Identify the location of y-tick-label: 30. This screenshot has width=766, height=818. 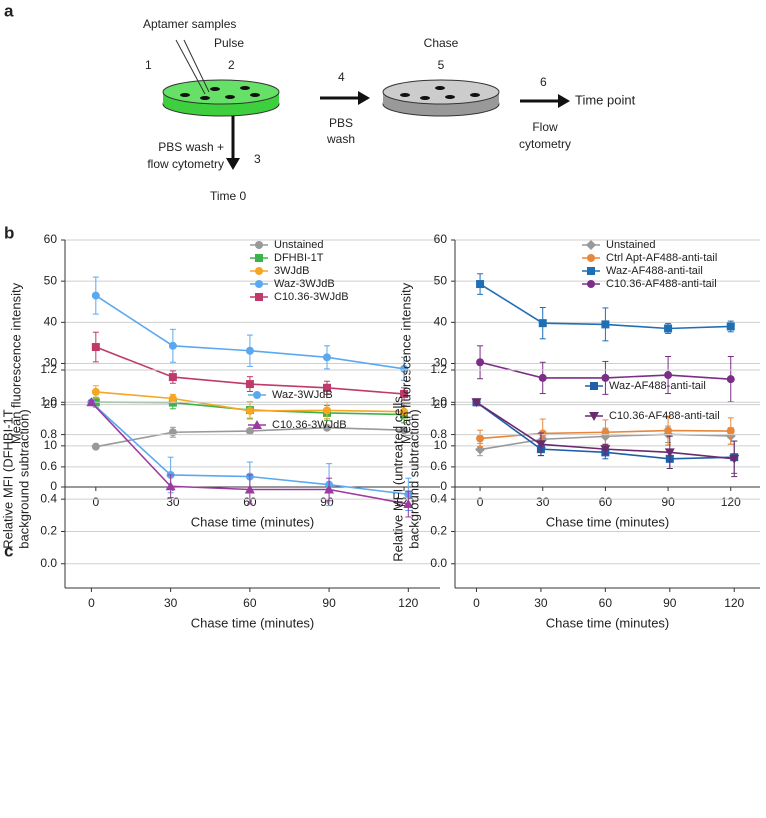
(441, 363).